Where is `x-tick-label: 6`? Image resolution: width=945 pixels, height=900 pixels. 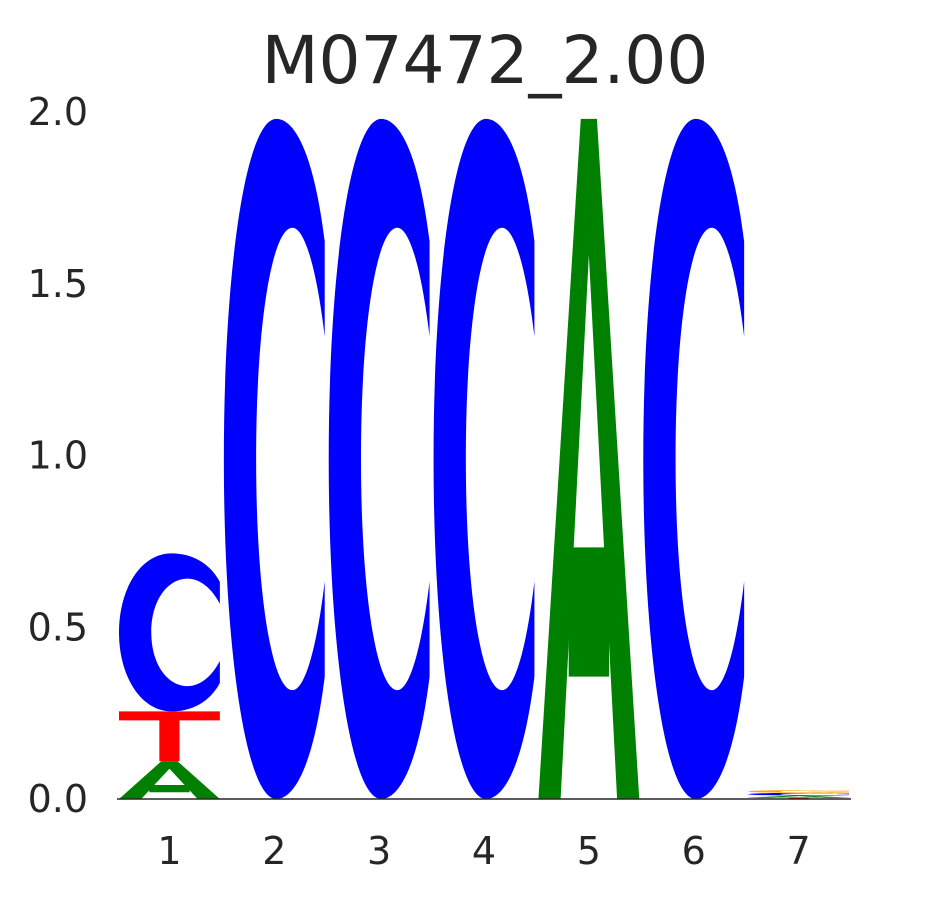
x-tick-label: 6 is located at coordinates (694, 851).